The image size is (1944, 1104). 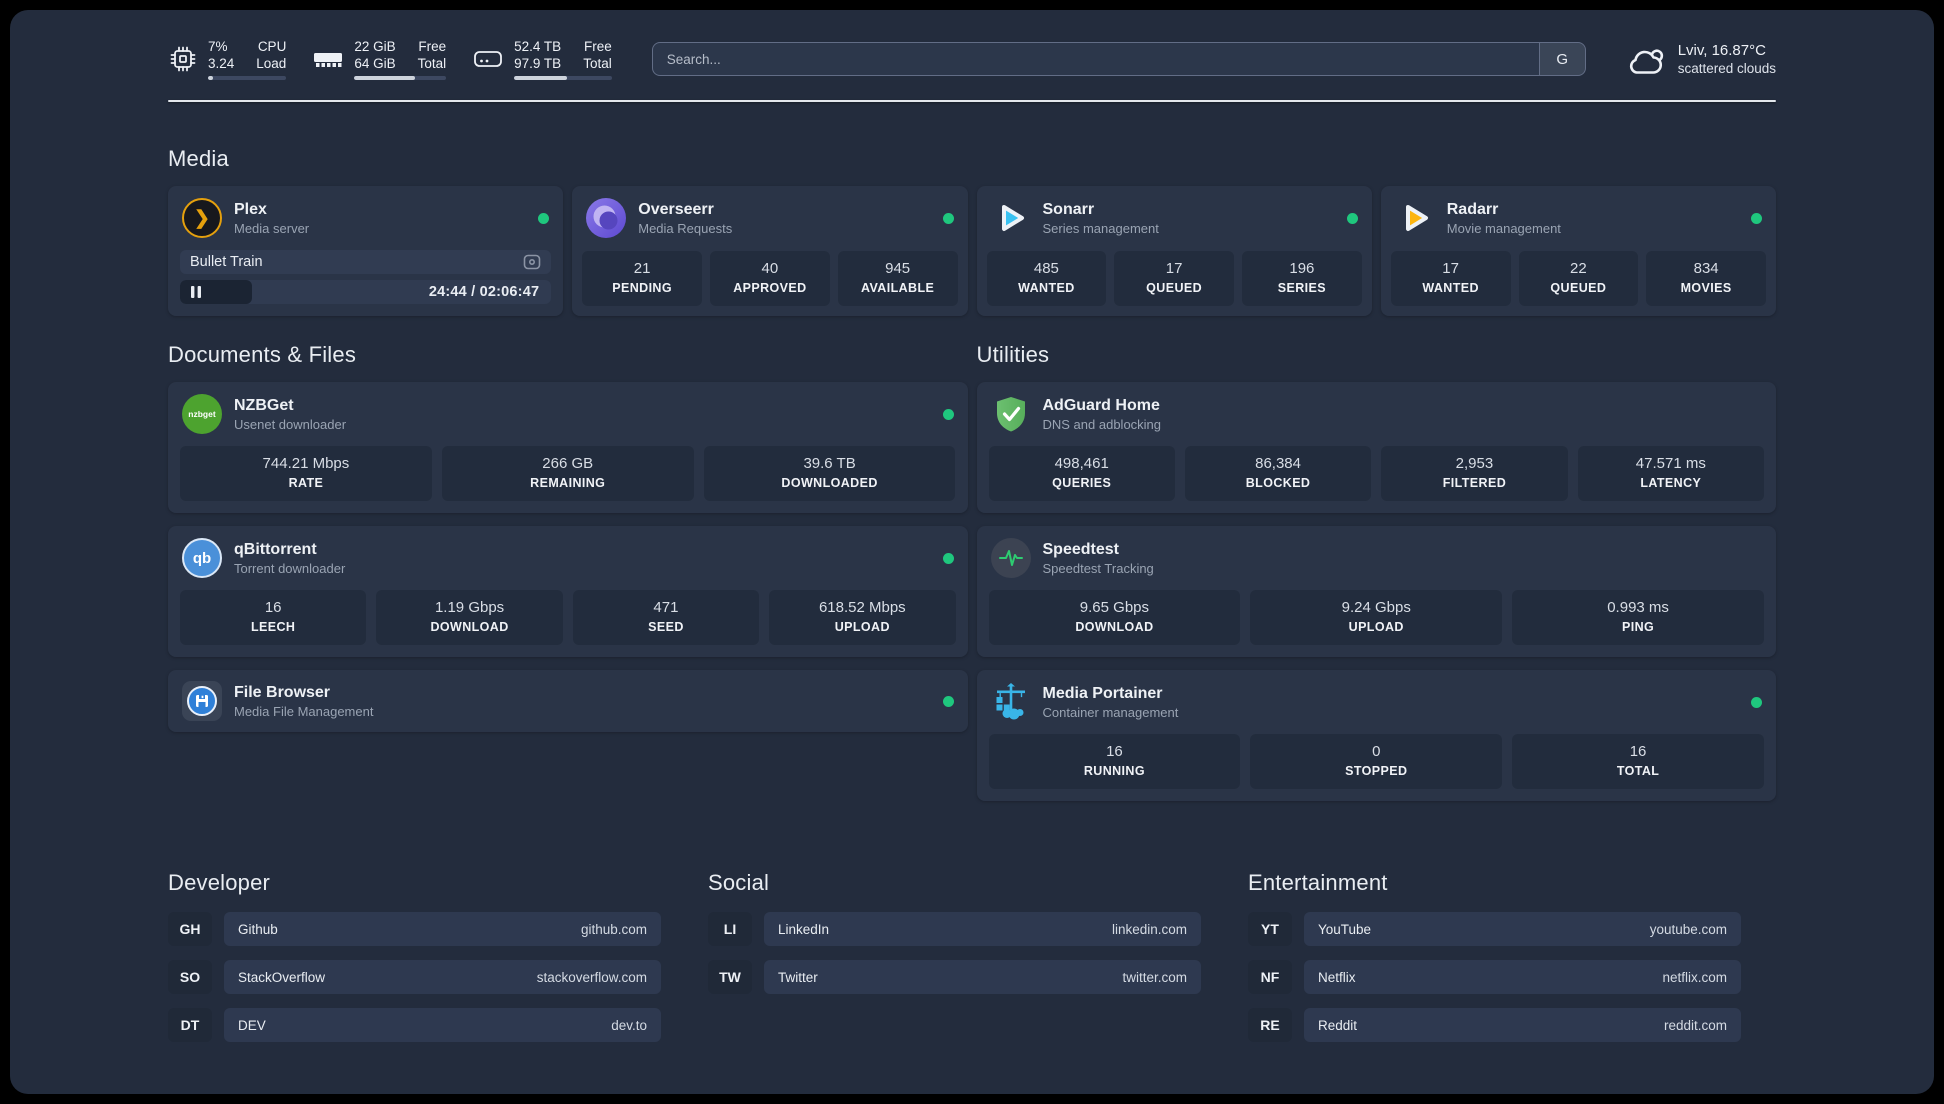 I want to click on weather-widget: Lviv, 16.87°C scattered clouds, so click(x=1699, y=59).